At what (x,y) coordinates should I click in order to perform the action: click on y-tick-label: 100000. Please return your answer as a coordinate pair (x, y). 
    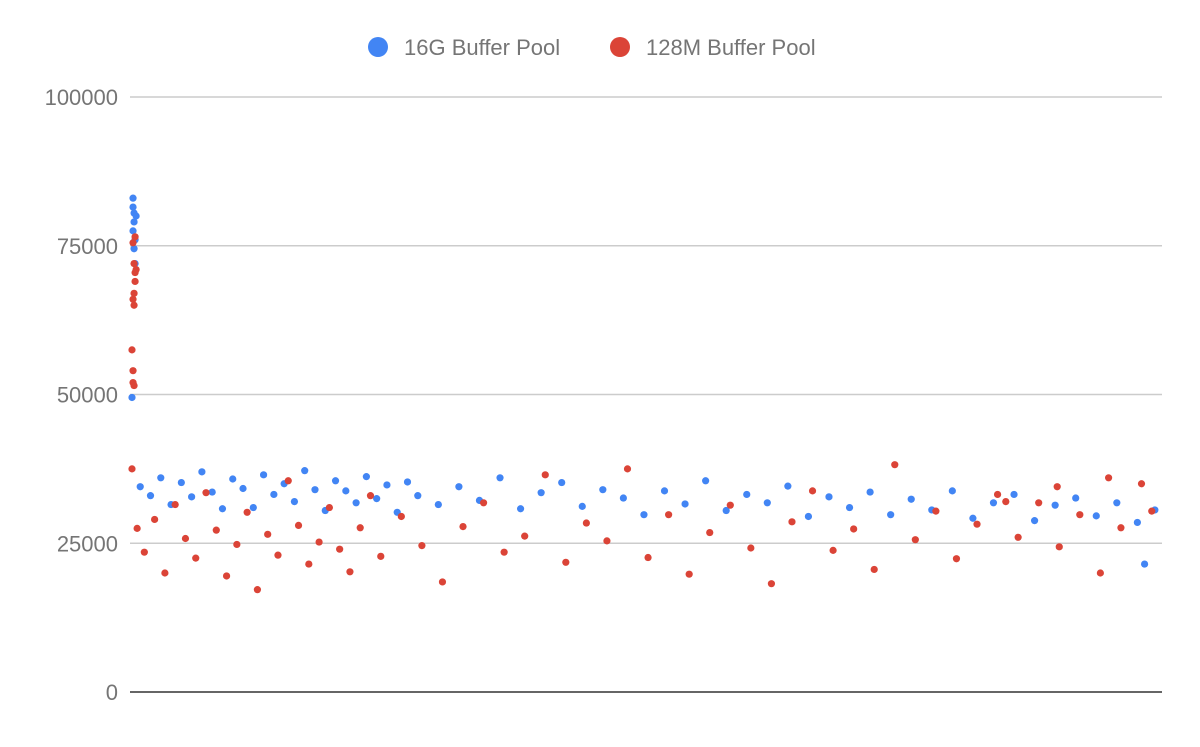
    Looking at the image, I should click on (81, 97).